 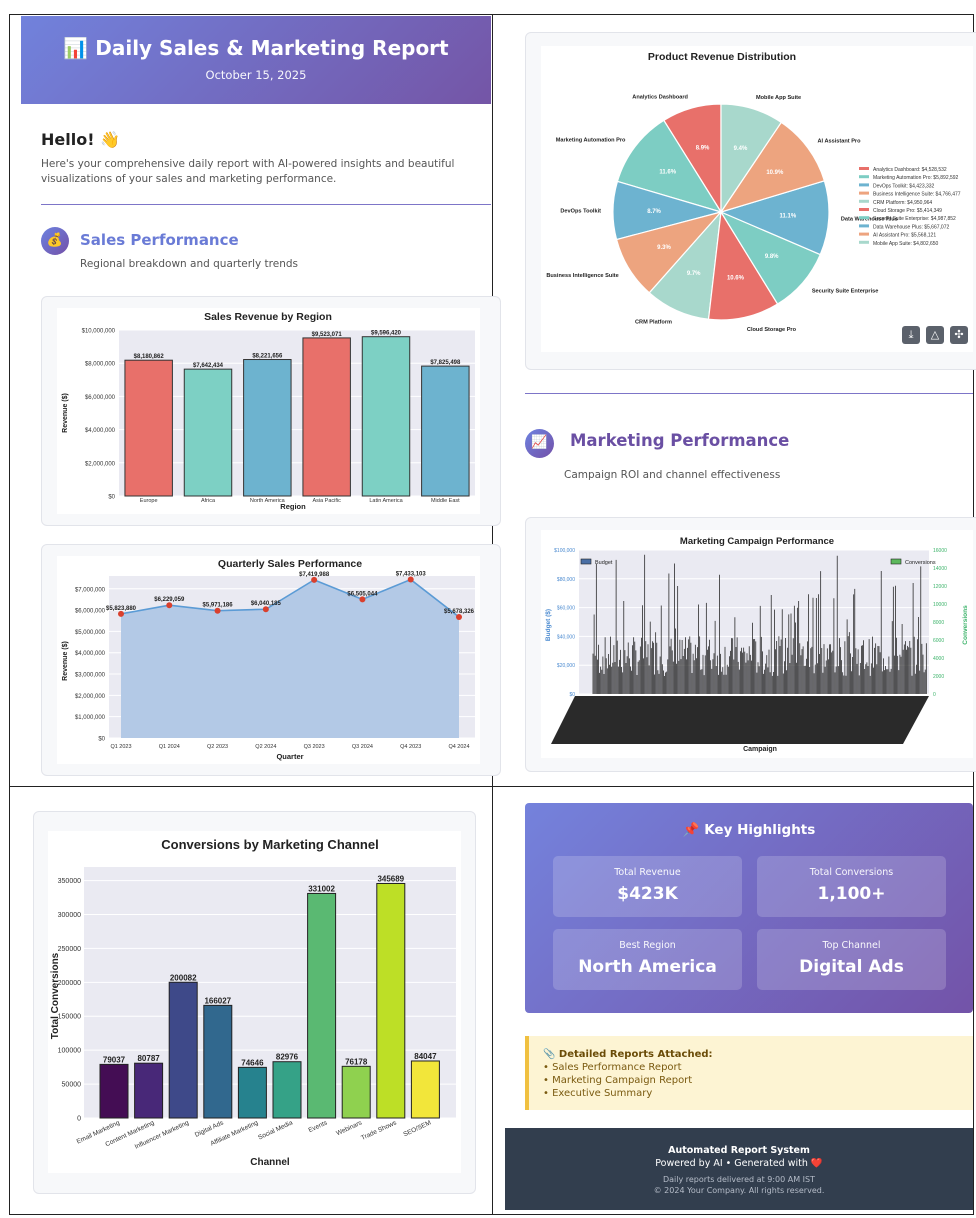 I want to click on grid-border-bottom, so click(x=491, y=1214).